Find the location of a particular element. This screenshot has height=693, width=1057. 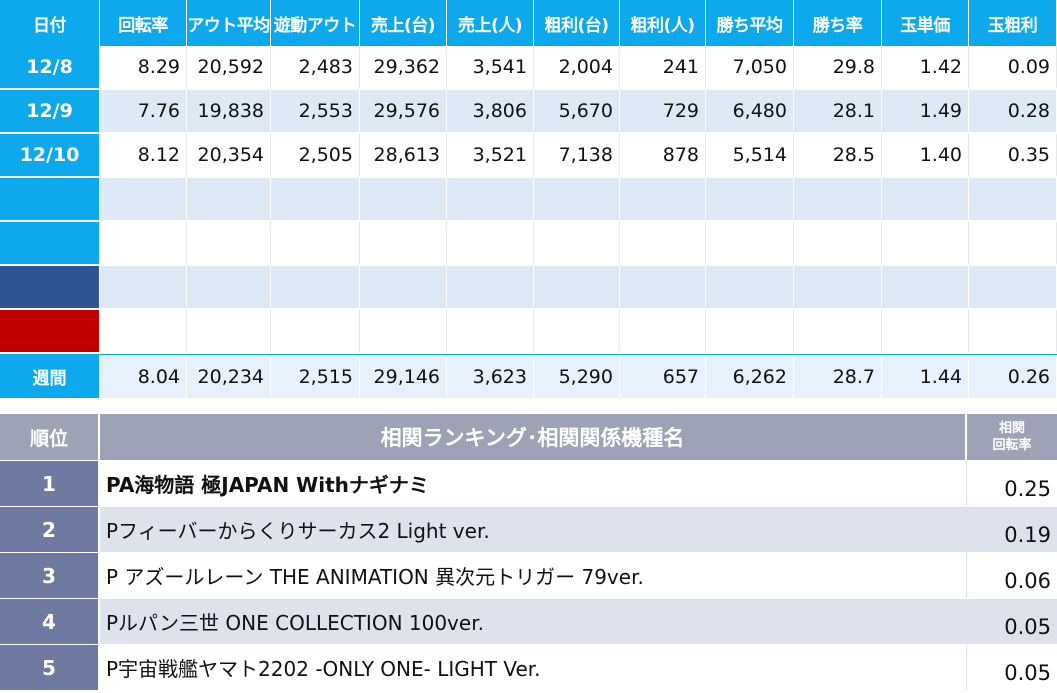

table-cell: 20,592 is located at coordinates (229, 67).